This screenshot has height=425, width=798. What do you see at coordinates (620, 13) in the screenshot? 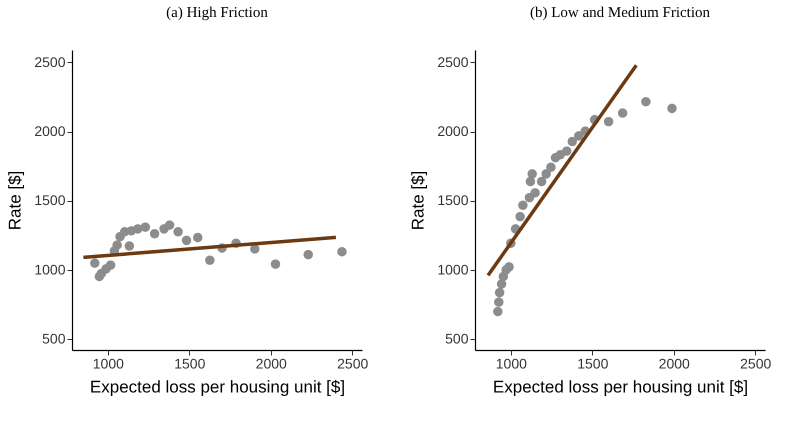
I see `chart-title: (b) Low and Medium Friction` at bounding box center [620, 13].